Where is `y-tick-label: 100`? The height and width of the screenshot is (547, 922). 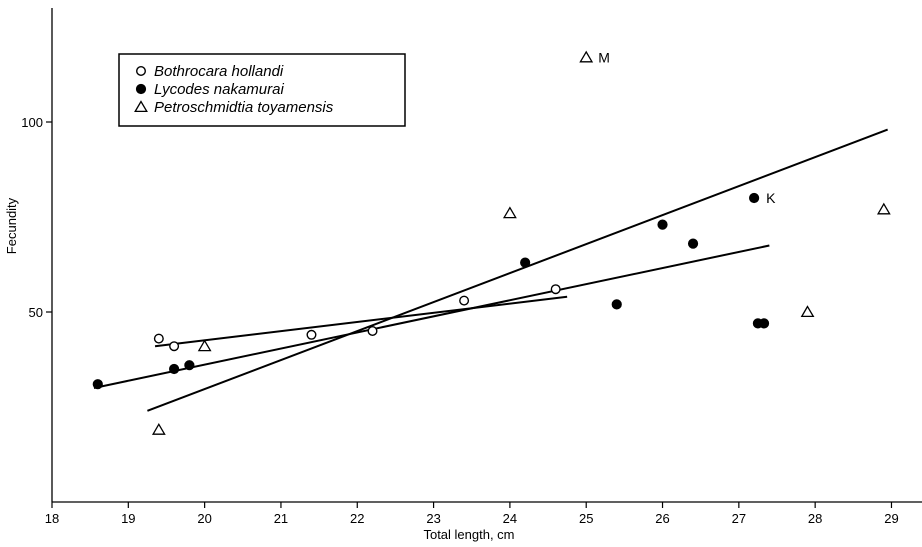 y-tick-label: 100 is located at coordinates (32, 122).